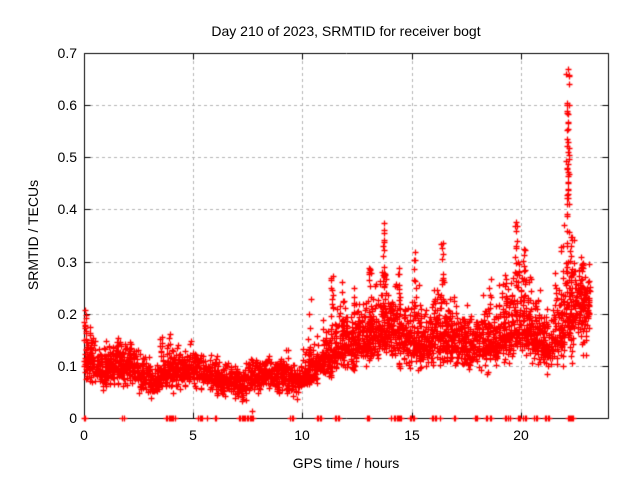  What do you see at coordinates (412, 435) in the screenshot?
I see `x-tick-label: 15` at bounding box center [412, 435].